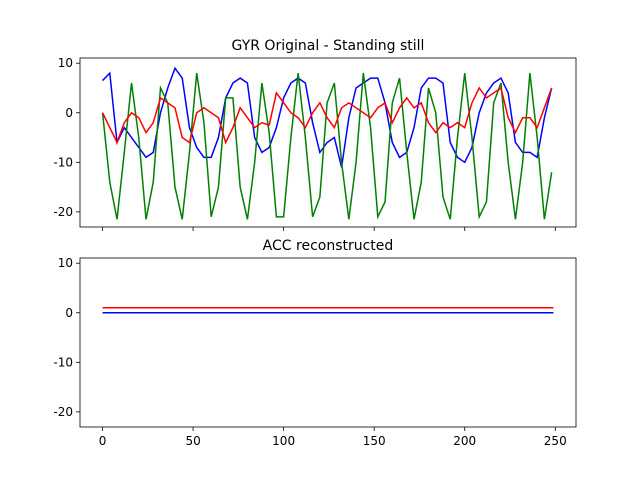 The height and width of the screenshot is (480, 640). I want to click on chart-title: GYR Original - Standing still, so click(328, 46).